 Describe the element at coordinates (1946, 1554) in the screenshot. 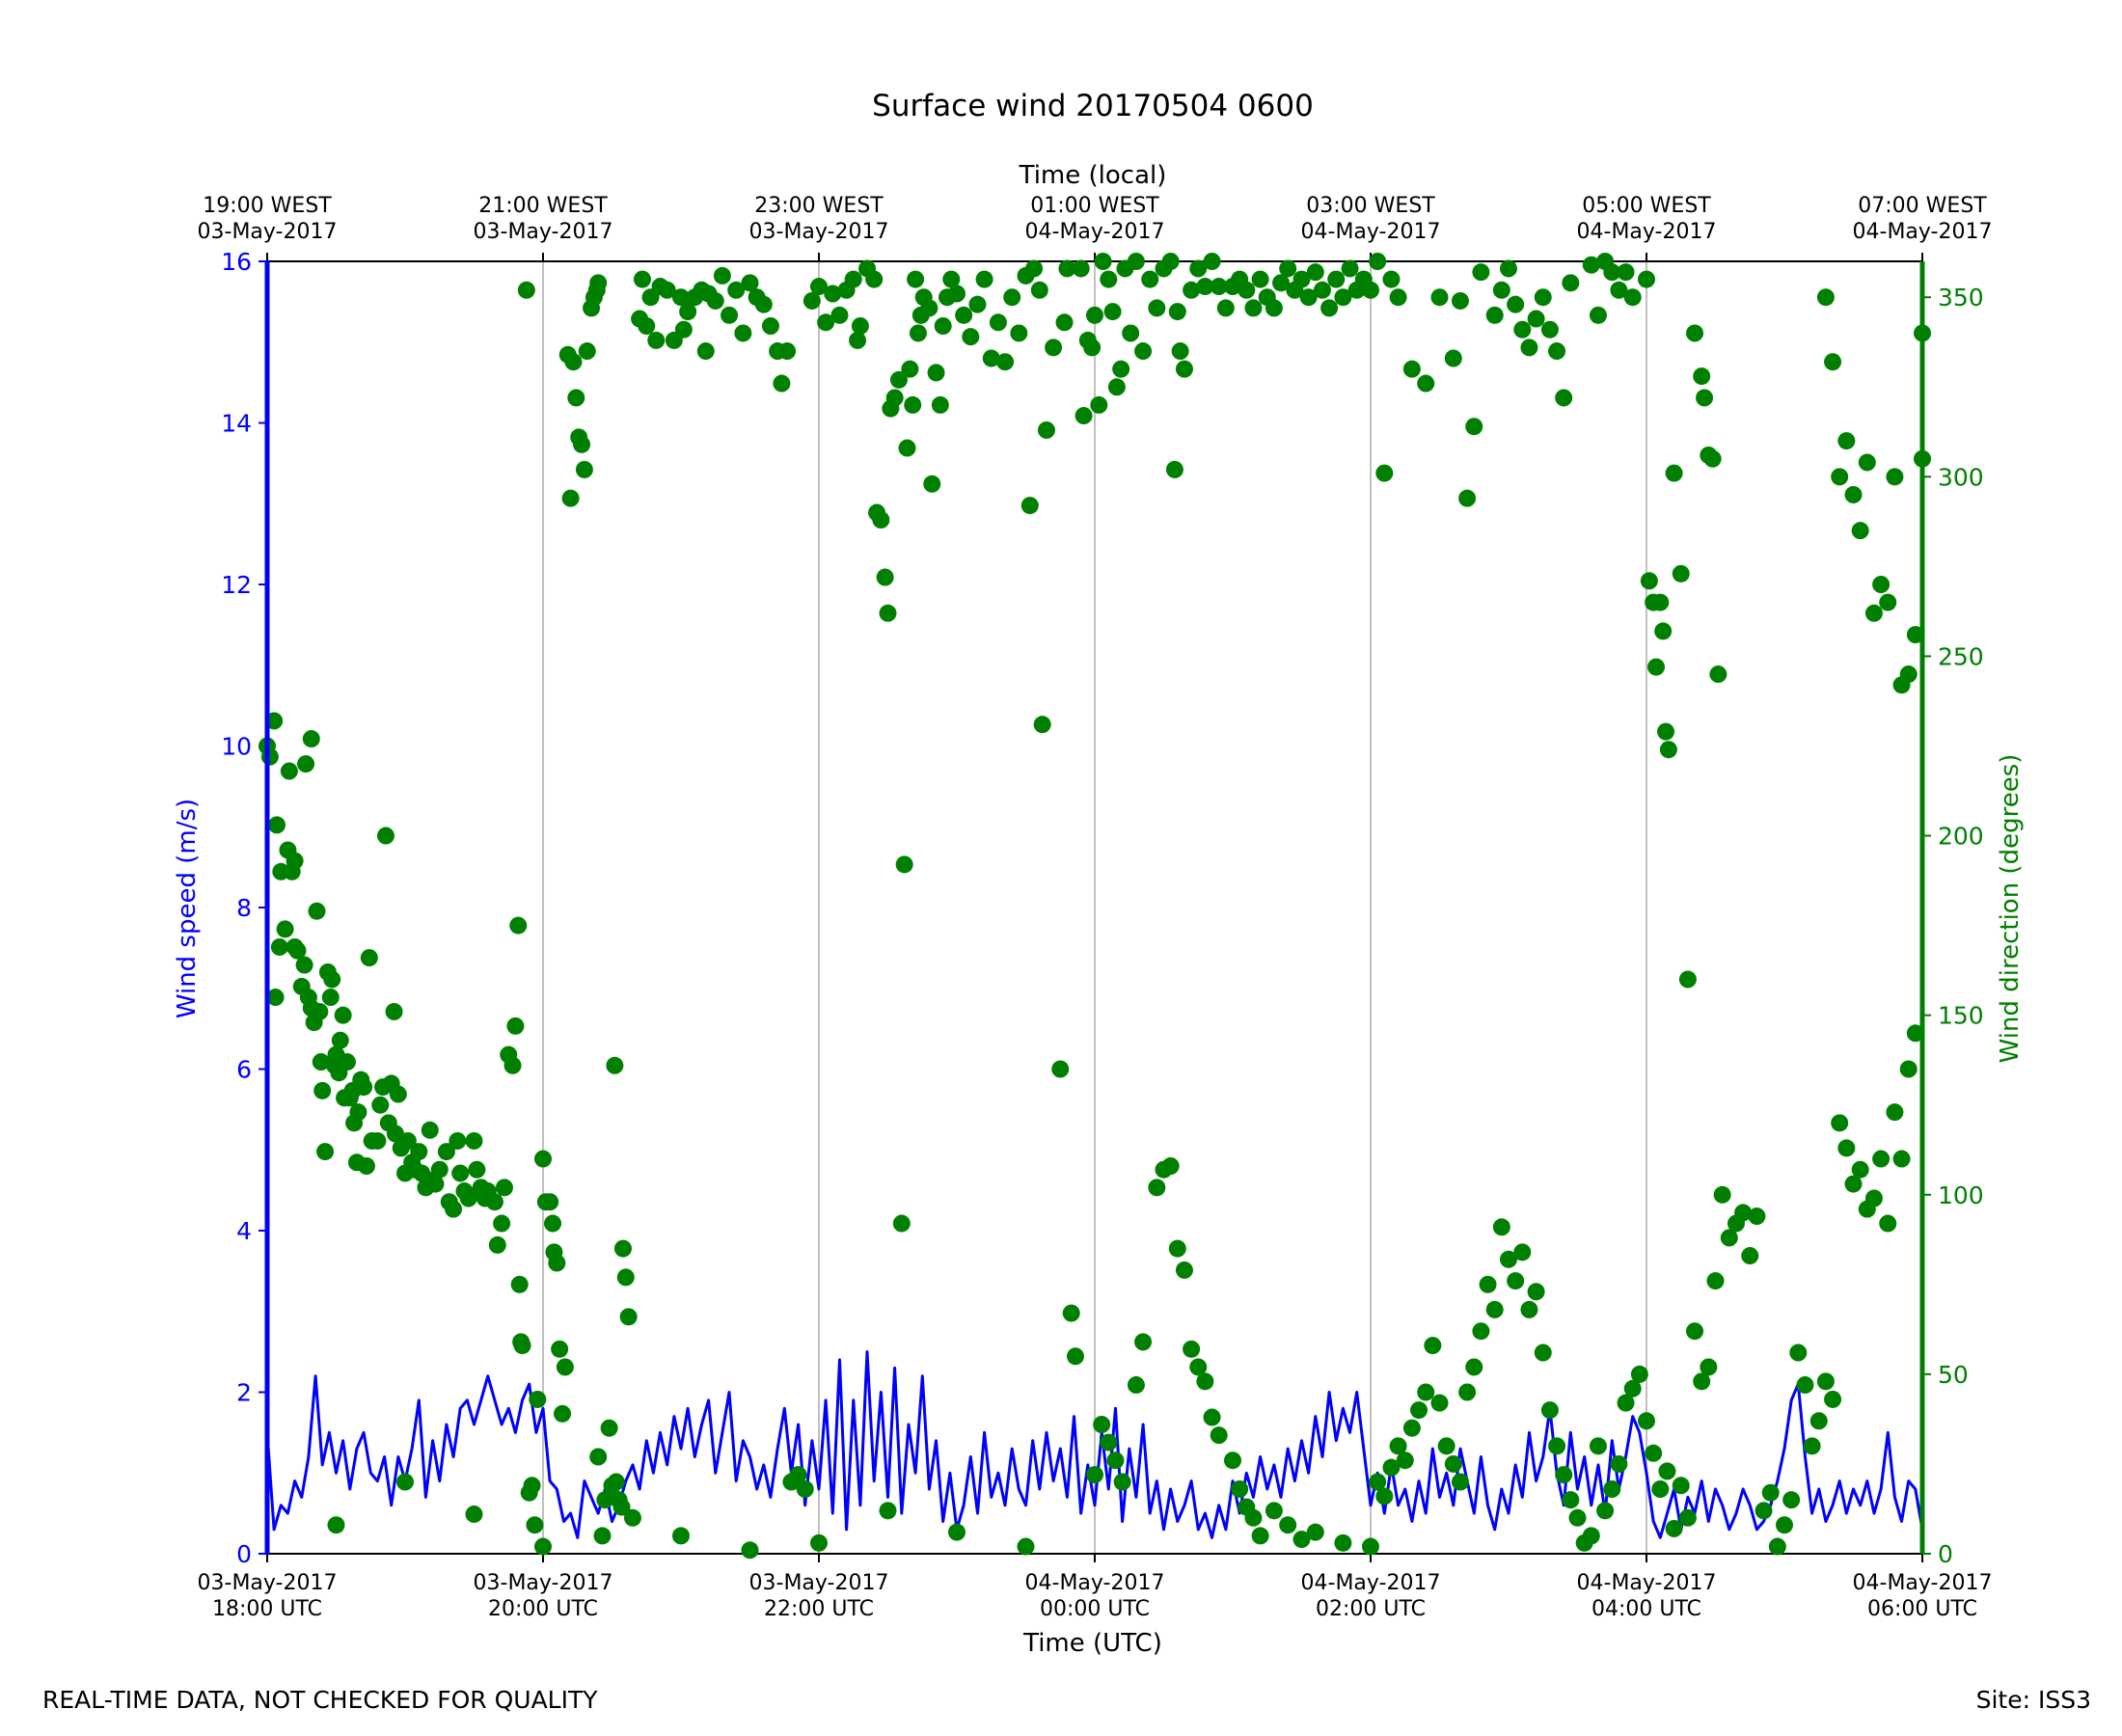

I see `y-right-tick-label: 0` at that location.